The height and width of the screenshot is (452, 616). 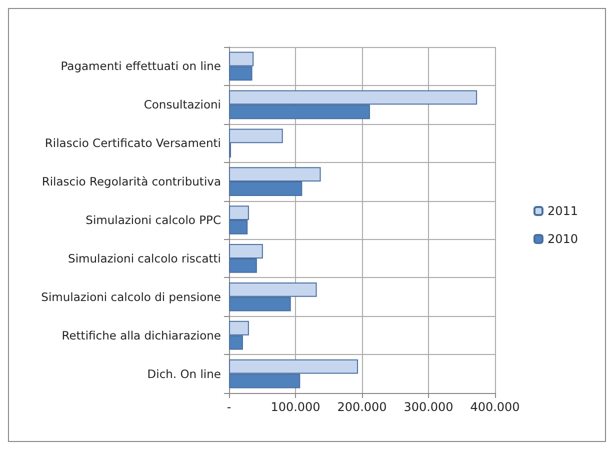 What do you see at coordinates (295, 407) in the screenshot?
I see `x-tick-label: 100.000` at bounding box center [295, 407].